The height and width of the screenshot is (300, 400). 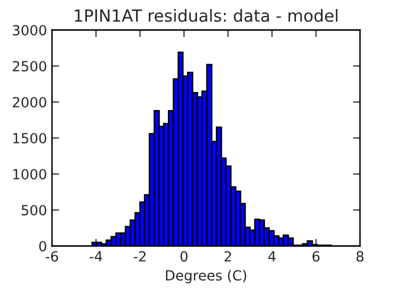 What do you see at coordinates (272, 256) in the screenshot?
I see `x-tick-label: 4` at bounding box center [272, 256].